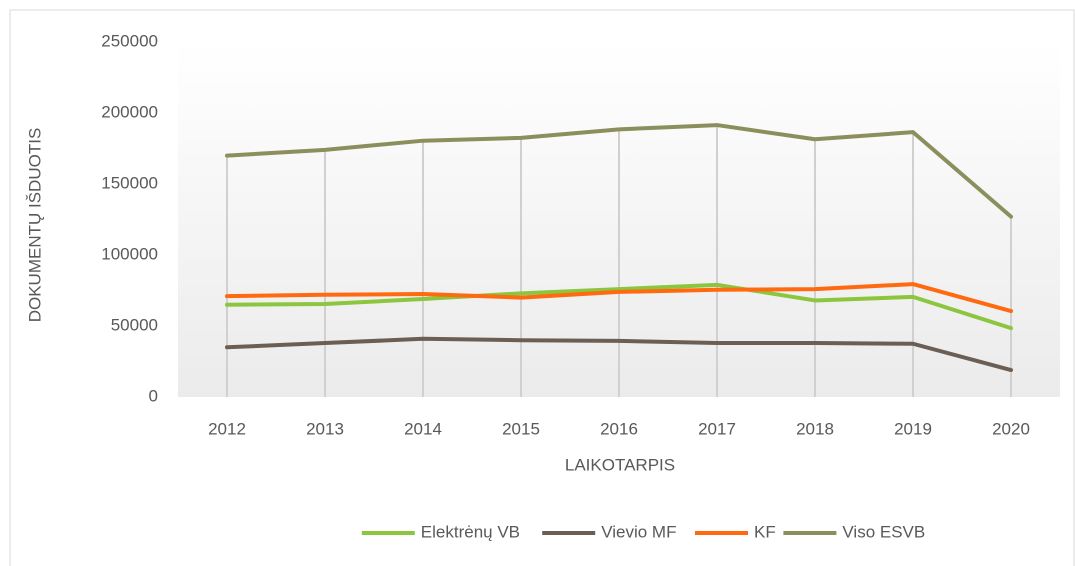  Describe the element at coordinates (129, 111) in the screenshot. I see `y-tick-label: 200000` at that location.